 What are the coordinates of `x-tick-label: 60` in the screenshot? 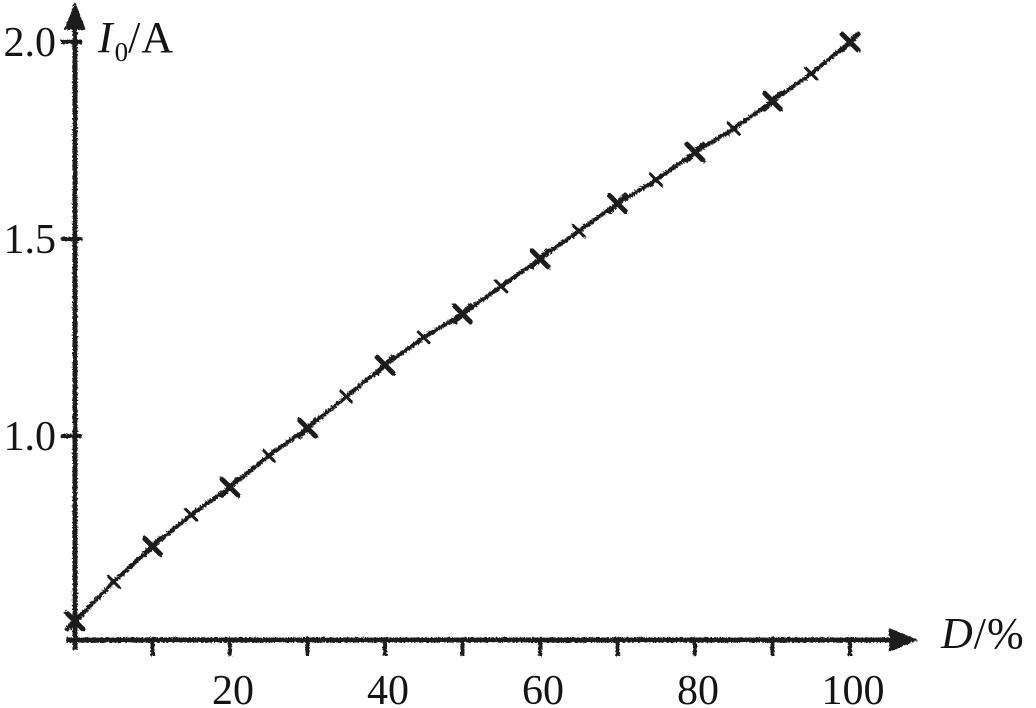 It's located at (543, 688).